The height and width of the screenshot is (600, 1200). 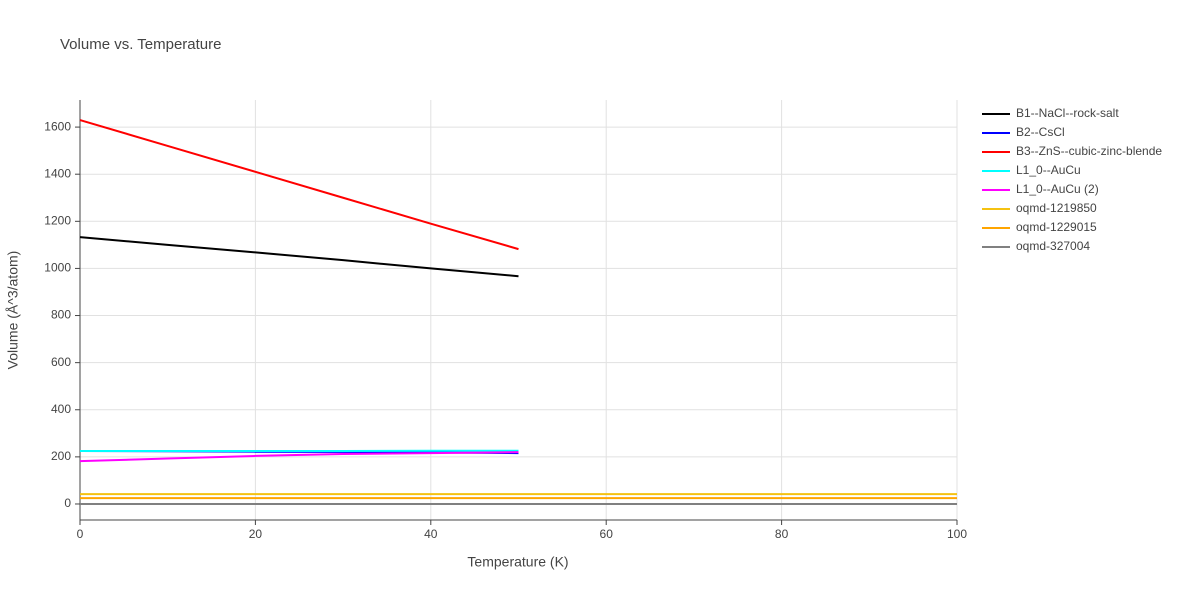 What do you see at coordinates (957, 534) in the screenshot?
I see `x-tick-label: 100` at bounding box center [957, 534].